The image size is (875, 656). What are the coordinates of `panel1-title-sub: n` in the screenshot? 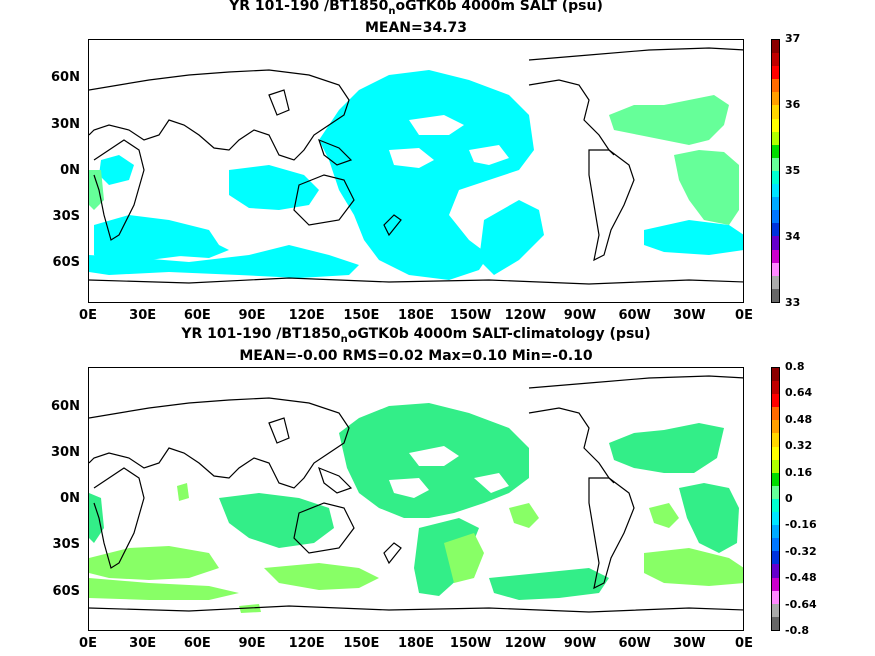 It's located at (392, 11).